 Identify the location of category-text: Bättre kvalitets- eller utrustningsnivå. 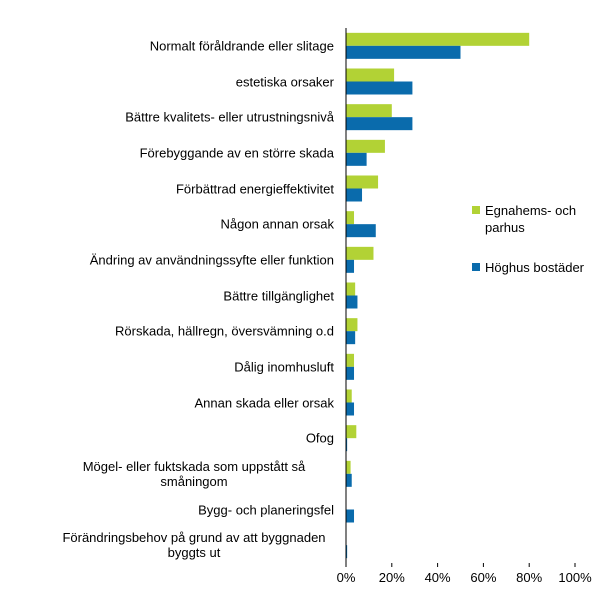
(229, 117).